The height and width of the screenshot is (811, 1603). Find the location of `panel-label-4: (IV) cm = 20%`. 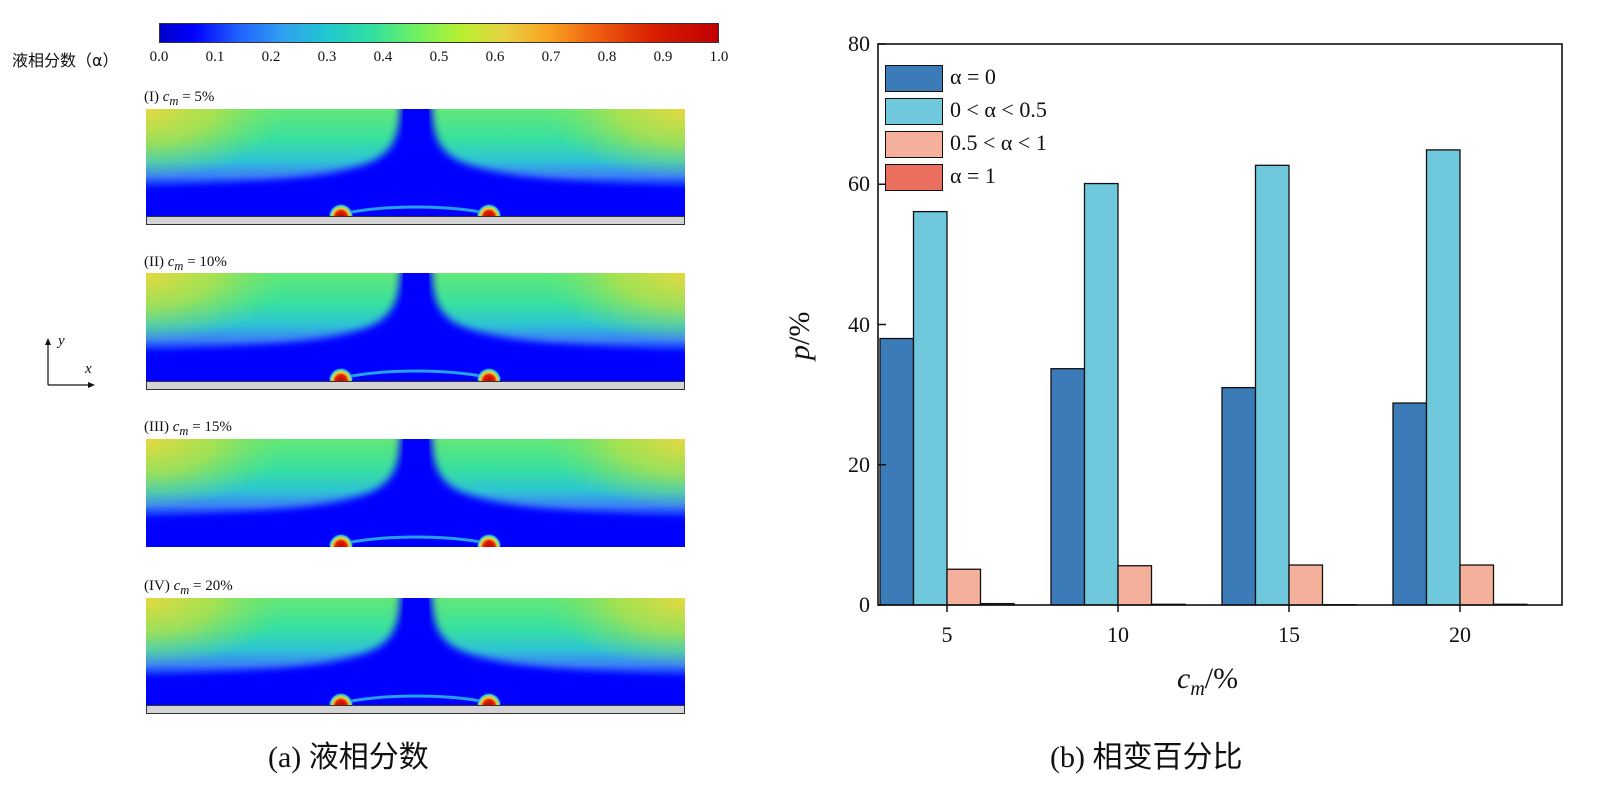

panel-label-4: (IV) cm = 20% is located at coordinates (188, 588).